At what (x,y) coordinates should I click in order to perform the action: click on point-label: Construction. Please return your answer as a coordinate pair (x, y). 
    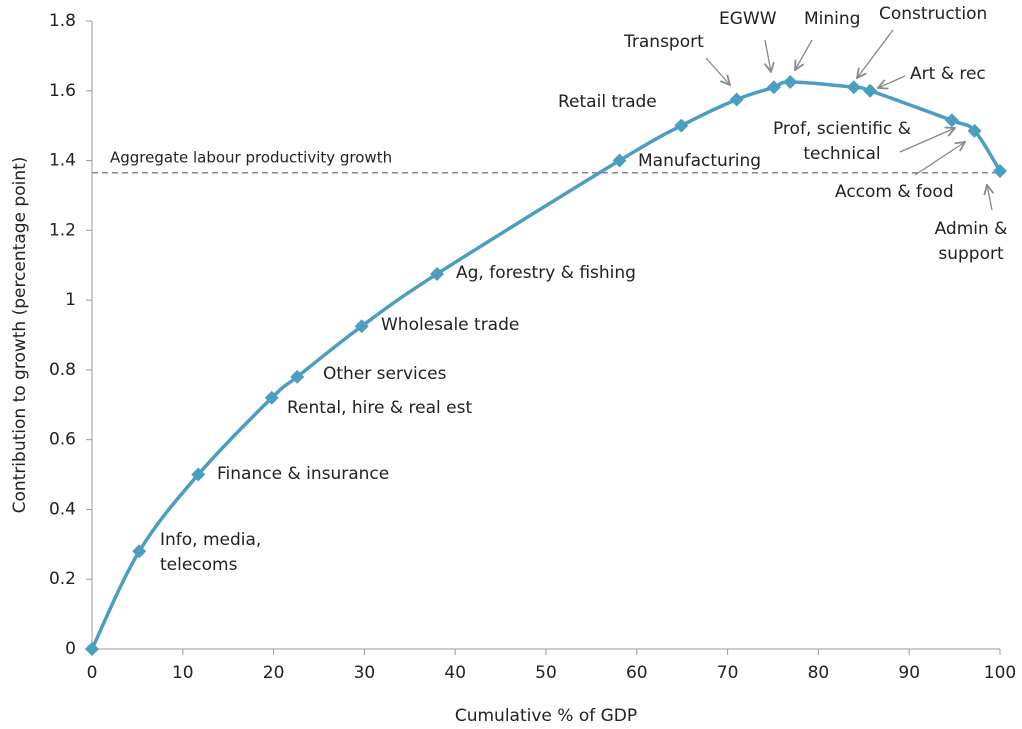
    Looking at the image, I should click on (933, 14).